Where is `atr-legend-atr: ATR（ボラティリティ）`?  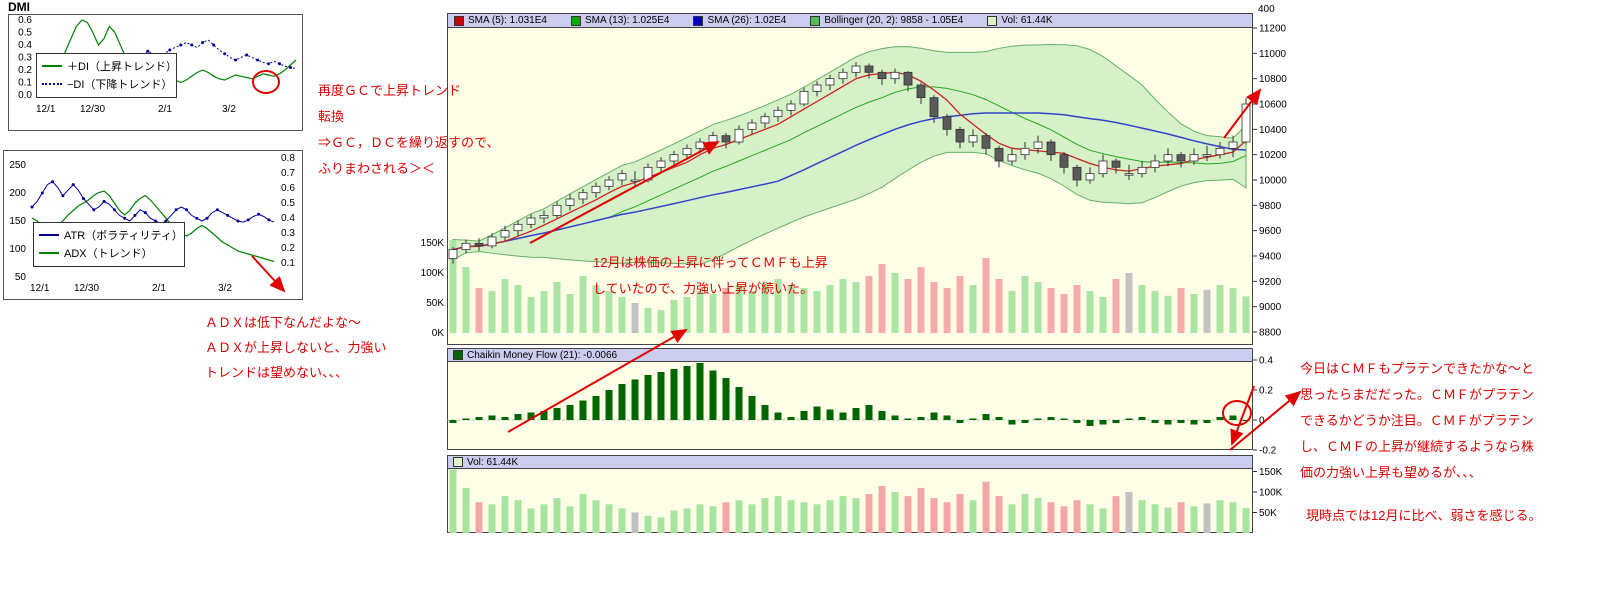
atr-legend-atr: ATR（ボラティリティ） is located at coordinates (111, 235).